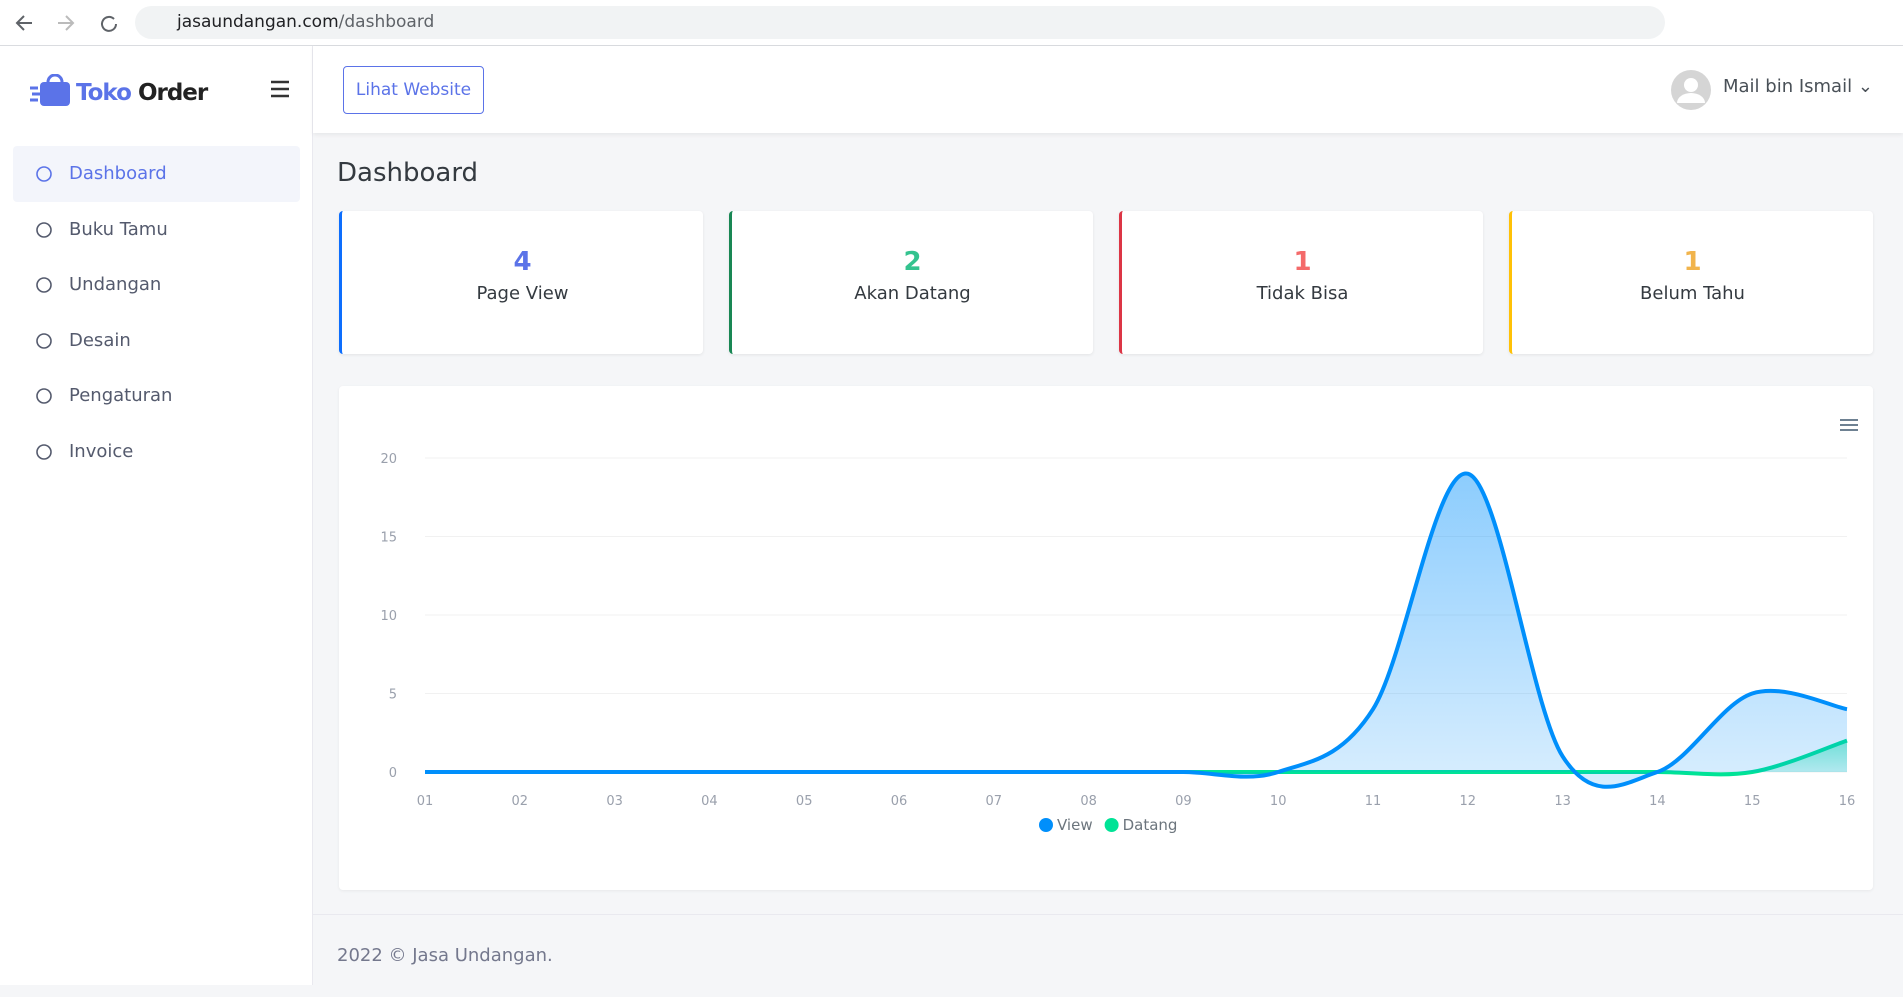 This screenshot has height=997, width=1903. I want to click on nav-item: Invoice, so click(156, 452).